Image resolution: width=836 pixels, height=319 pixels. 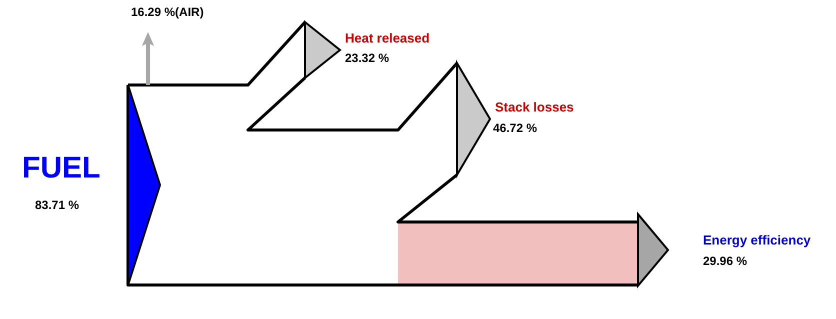 I want to click on category-label: Energy efficiency, so click(x=757, y=240).